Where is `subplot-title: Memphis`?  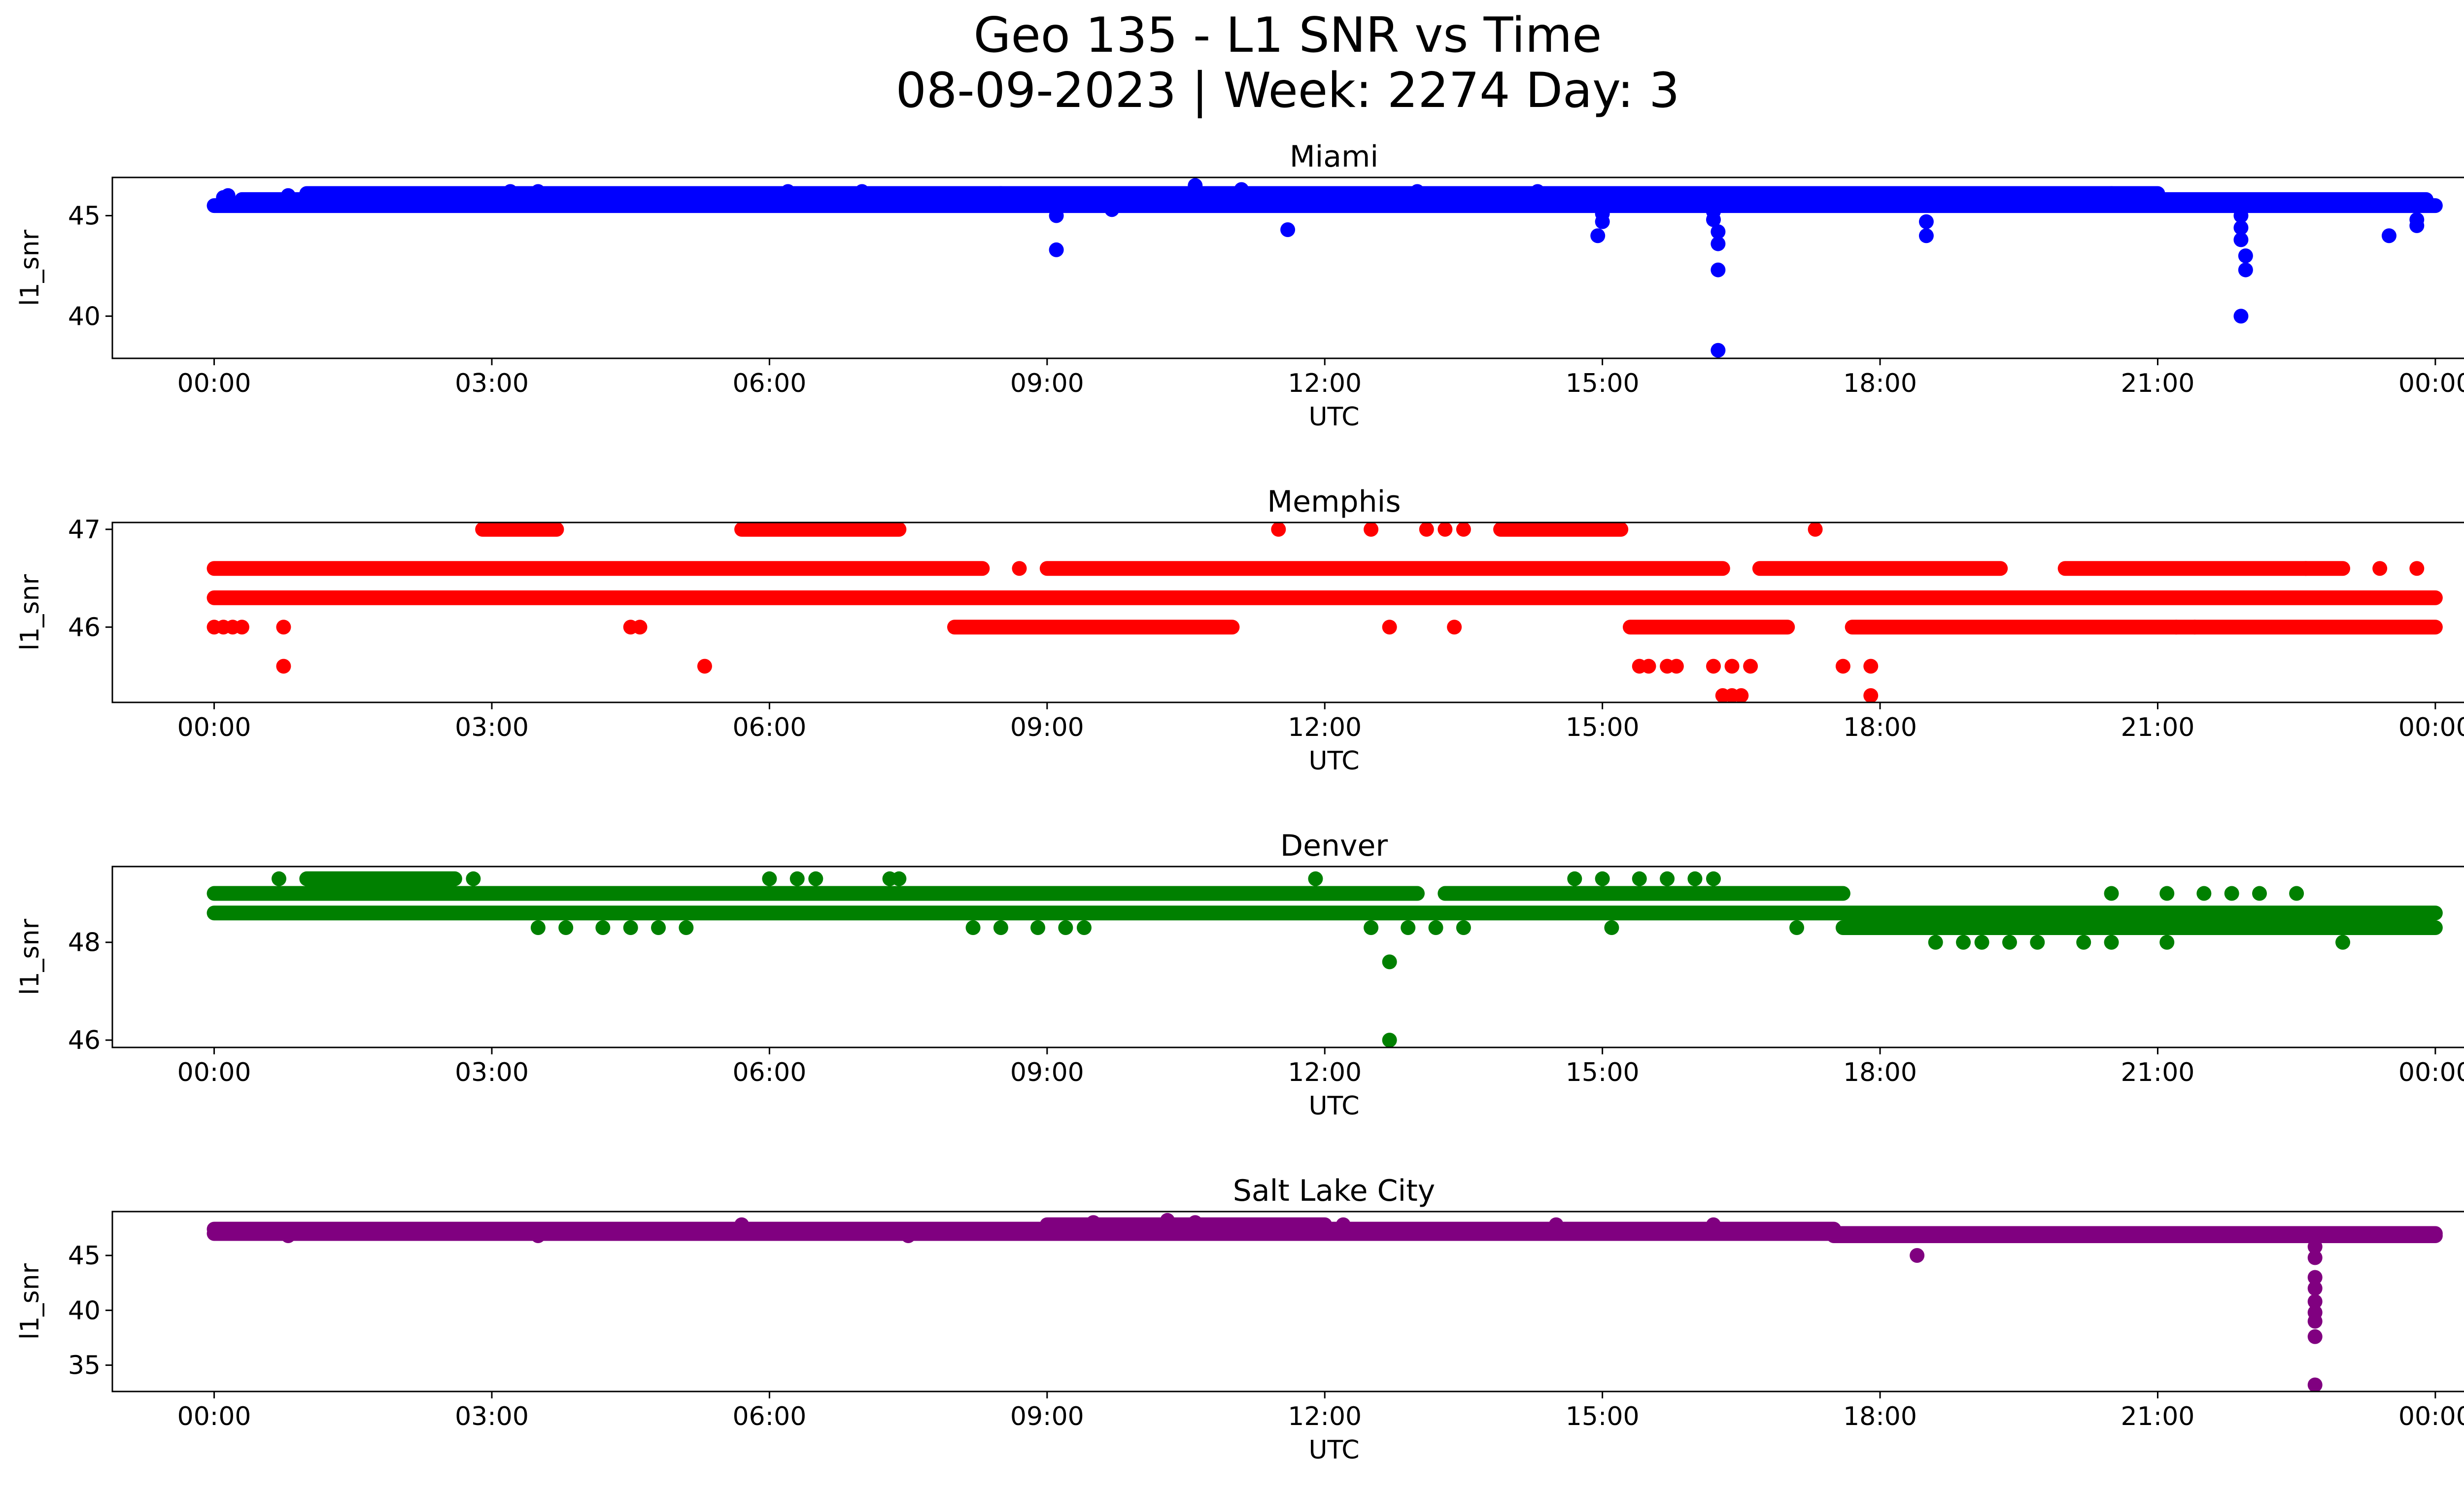
subplot-title: Memphis is located at coordinates (1334, 502).